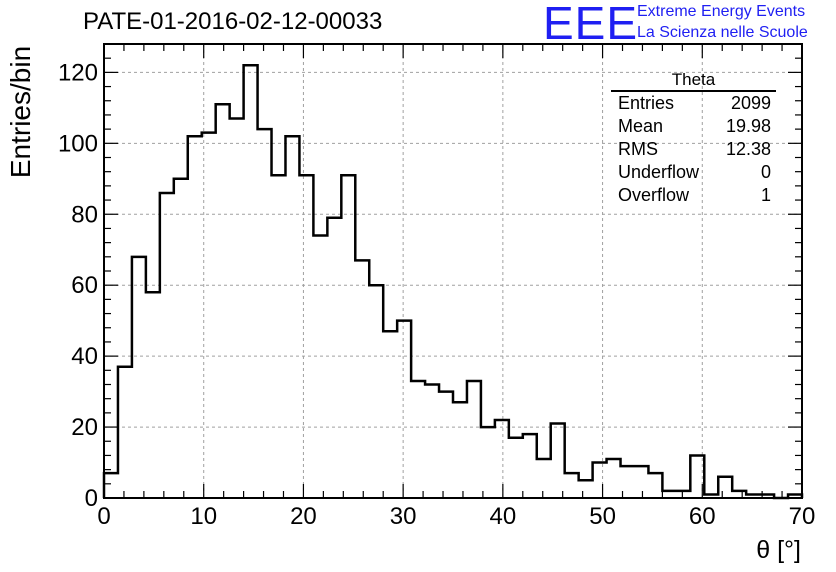  I want to click on x-tick-label: 20, so click(303, 516).